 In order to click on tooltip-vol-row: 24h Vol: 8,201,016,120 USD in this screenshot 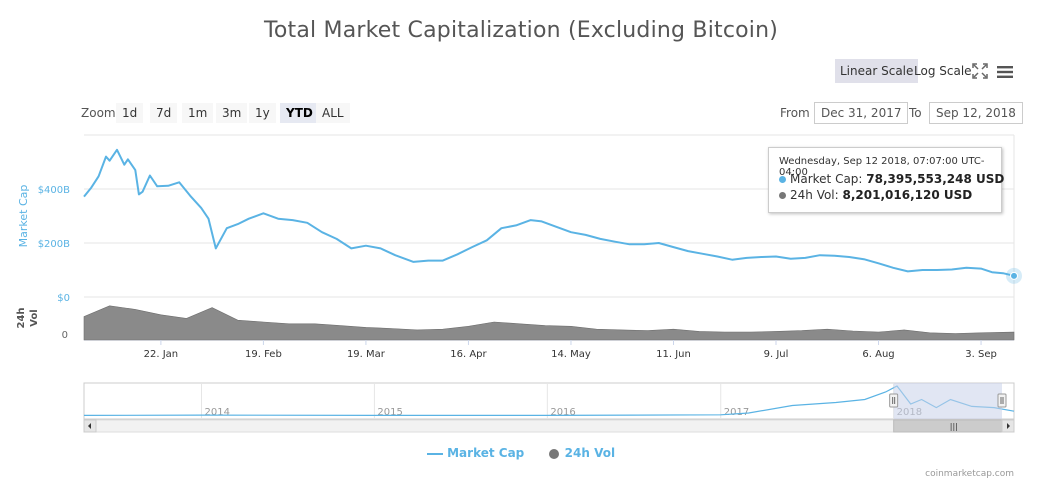, I will do `click(875, 195)`.